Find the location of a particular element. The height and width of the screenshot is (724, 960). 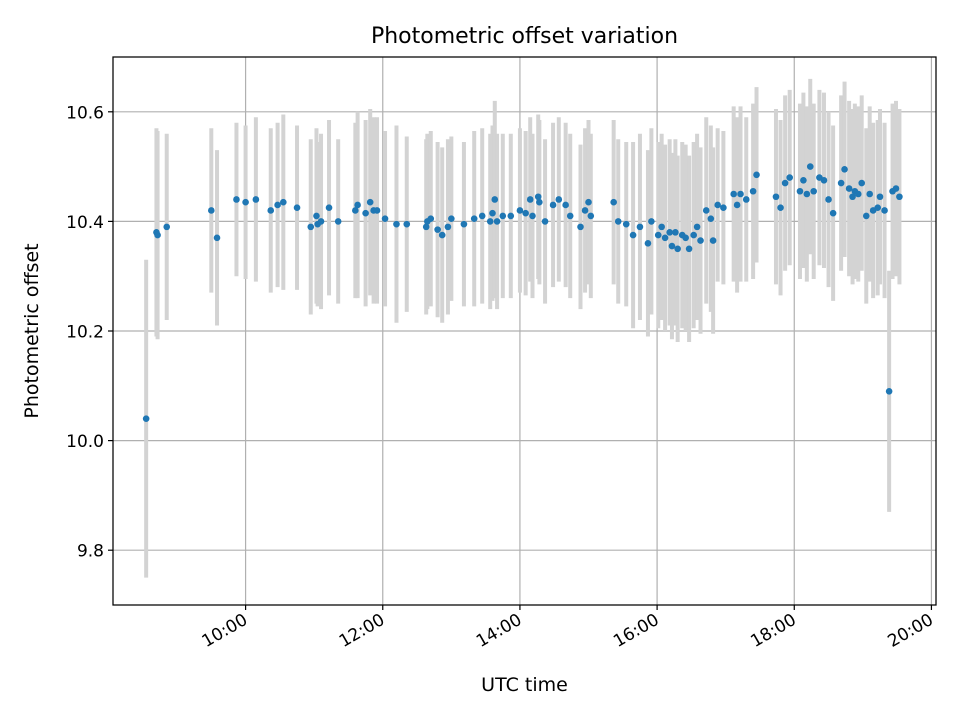

x-tick-label: 14:00 is located at coordinates (499, 631).